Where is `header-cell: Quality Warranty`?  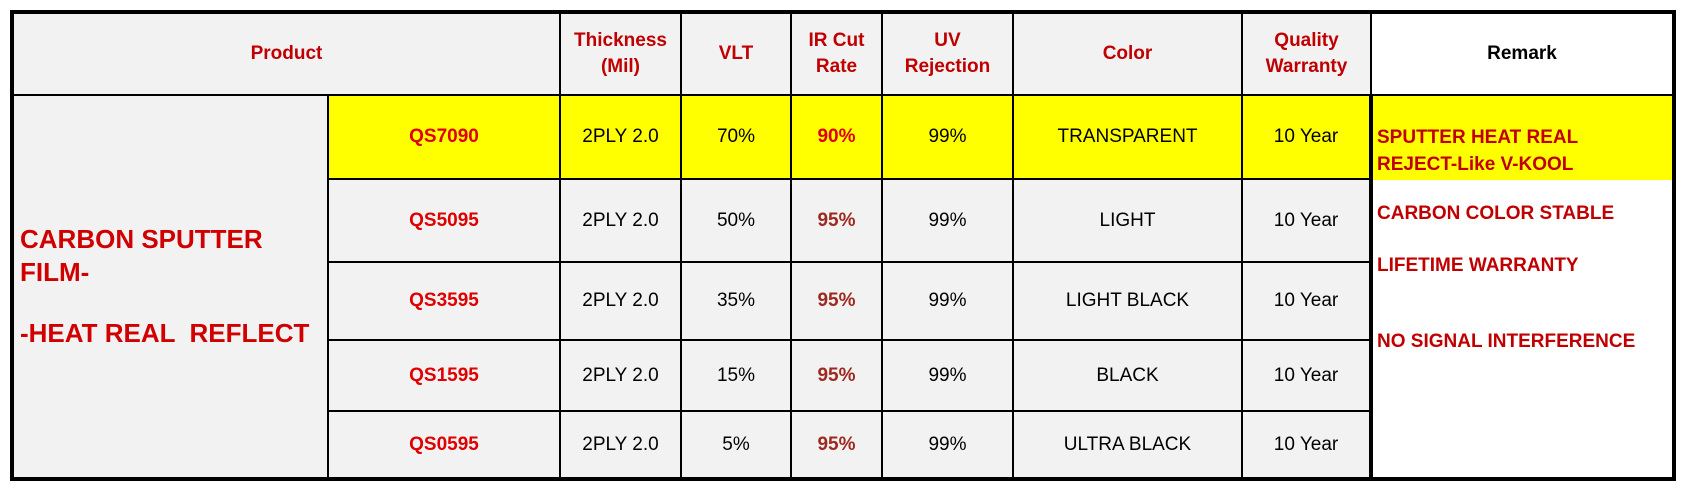 header-cell: Quality Warranty is located at coordinates (1306, 53).